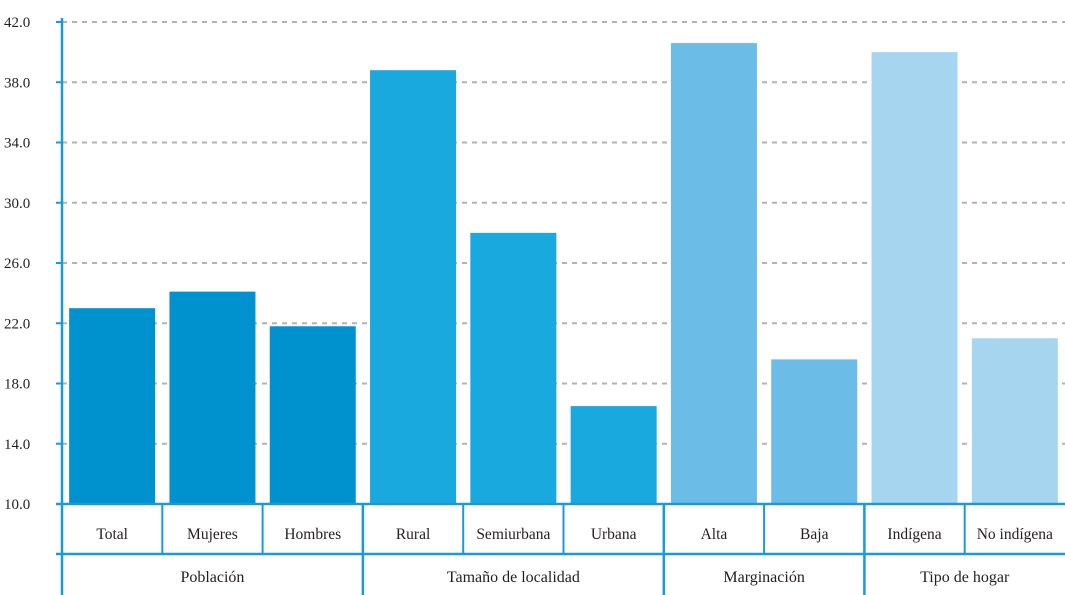  I want to click on x-category-label: Rural, so click(413, 534).